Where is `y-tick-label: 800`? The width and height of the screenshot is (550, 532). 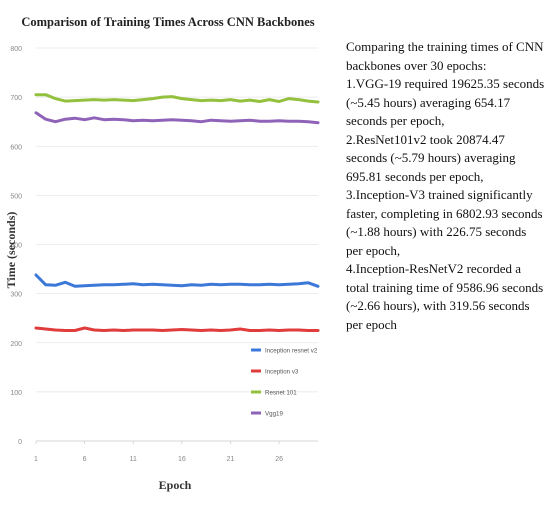 y-tick-label: 800 is located at coordinates (16, 49).